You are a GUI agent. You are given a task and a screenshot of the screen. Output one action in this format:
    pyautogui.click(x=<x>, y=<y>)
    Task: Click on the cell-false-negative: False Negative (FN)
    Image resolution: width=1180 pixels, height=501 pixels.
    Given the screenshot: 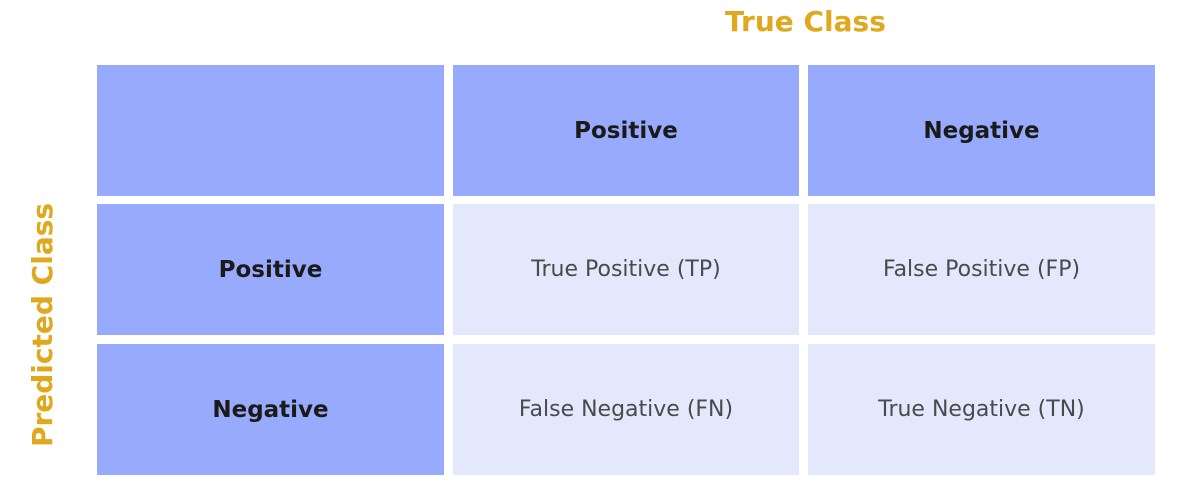 What is the action you would take?
    pyautogui.click(x=626, y=409)
    